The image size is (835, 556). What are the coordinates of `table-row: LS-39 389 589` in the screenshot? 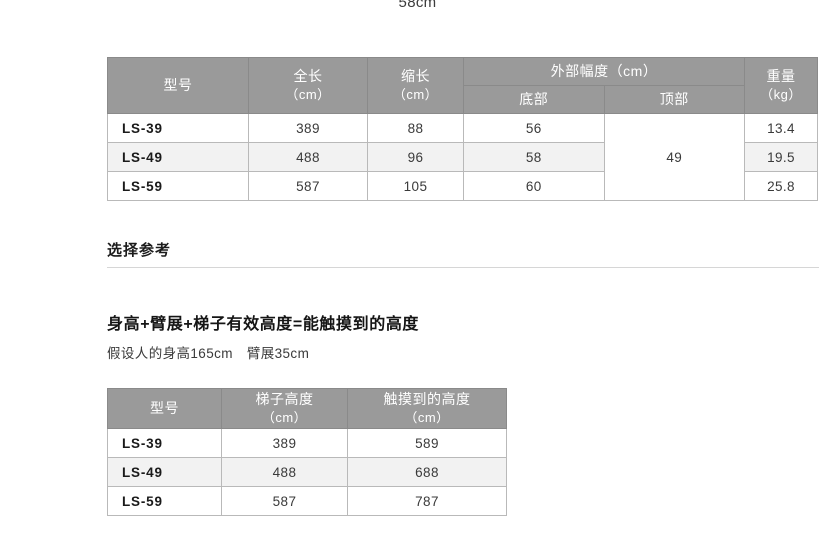 It's located at (307, 443).